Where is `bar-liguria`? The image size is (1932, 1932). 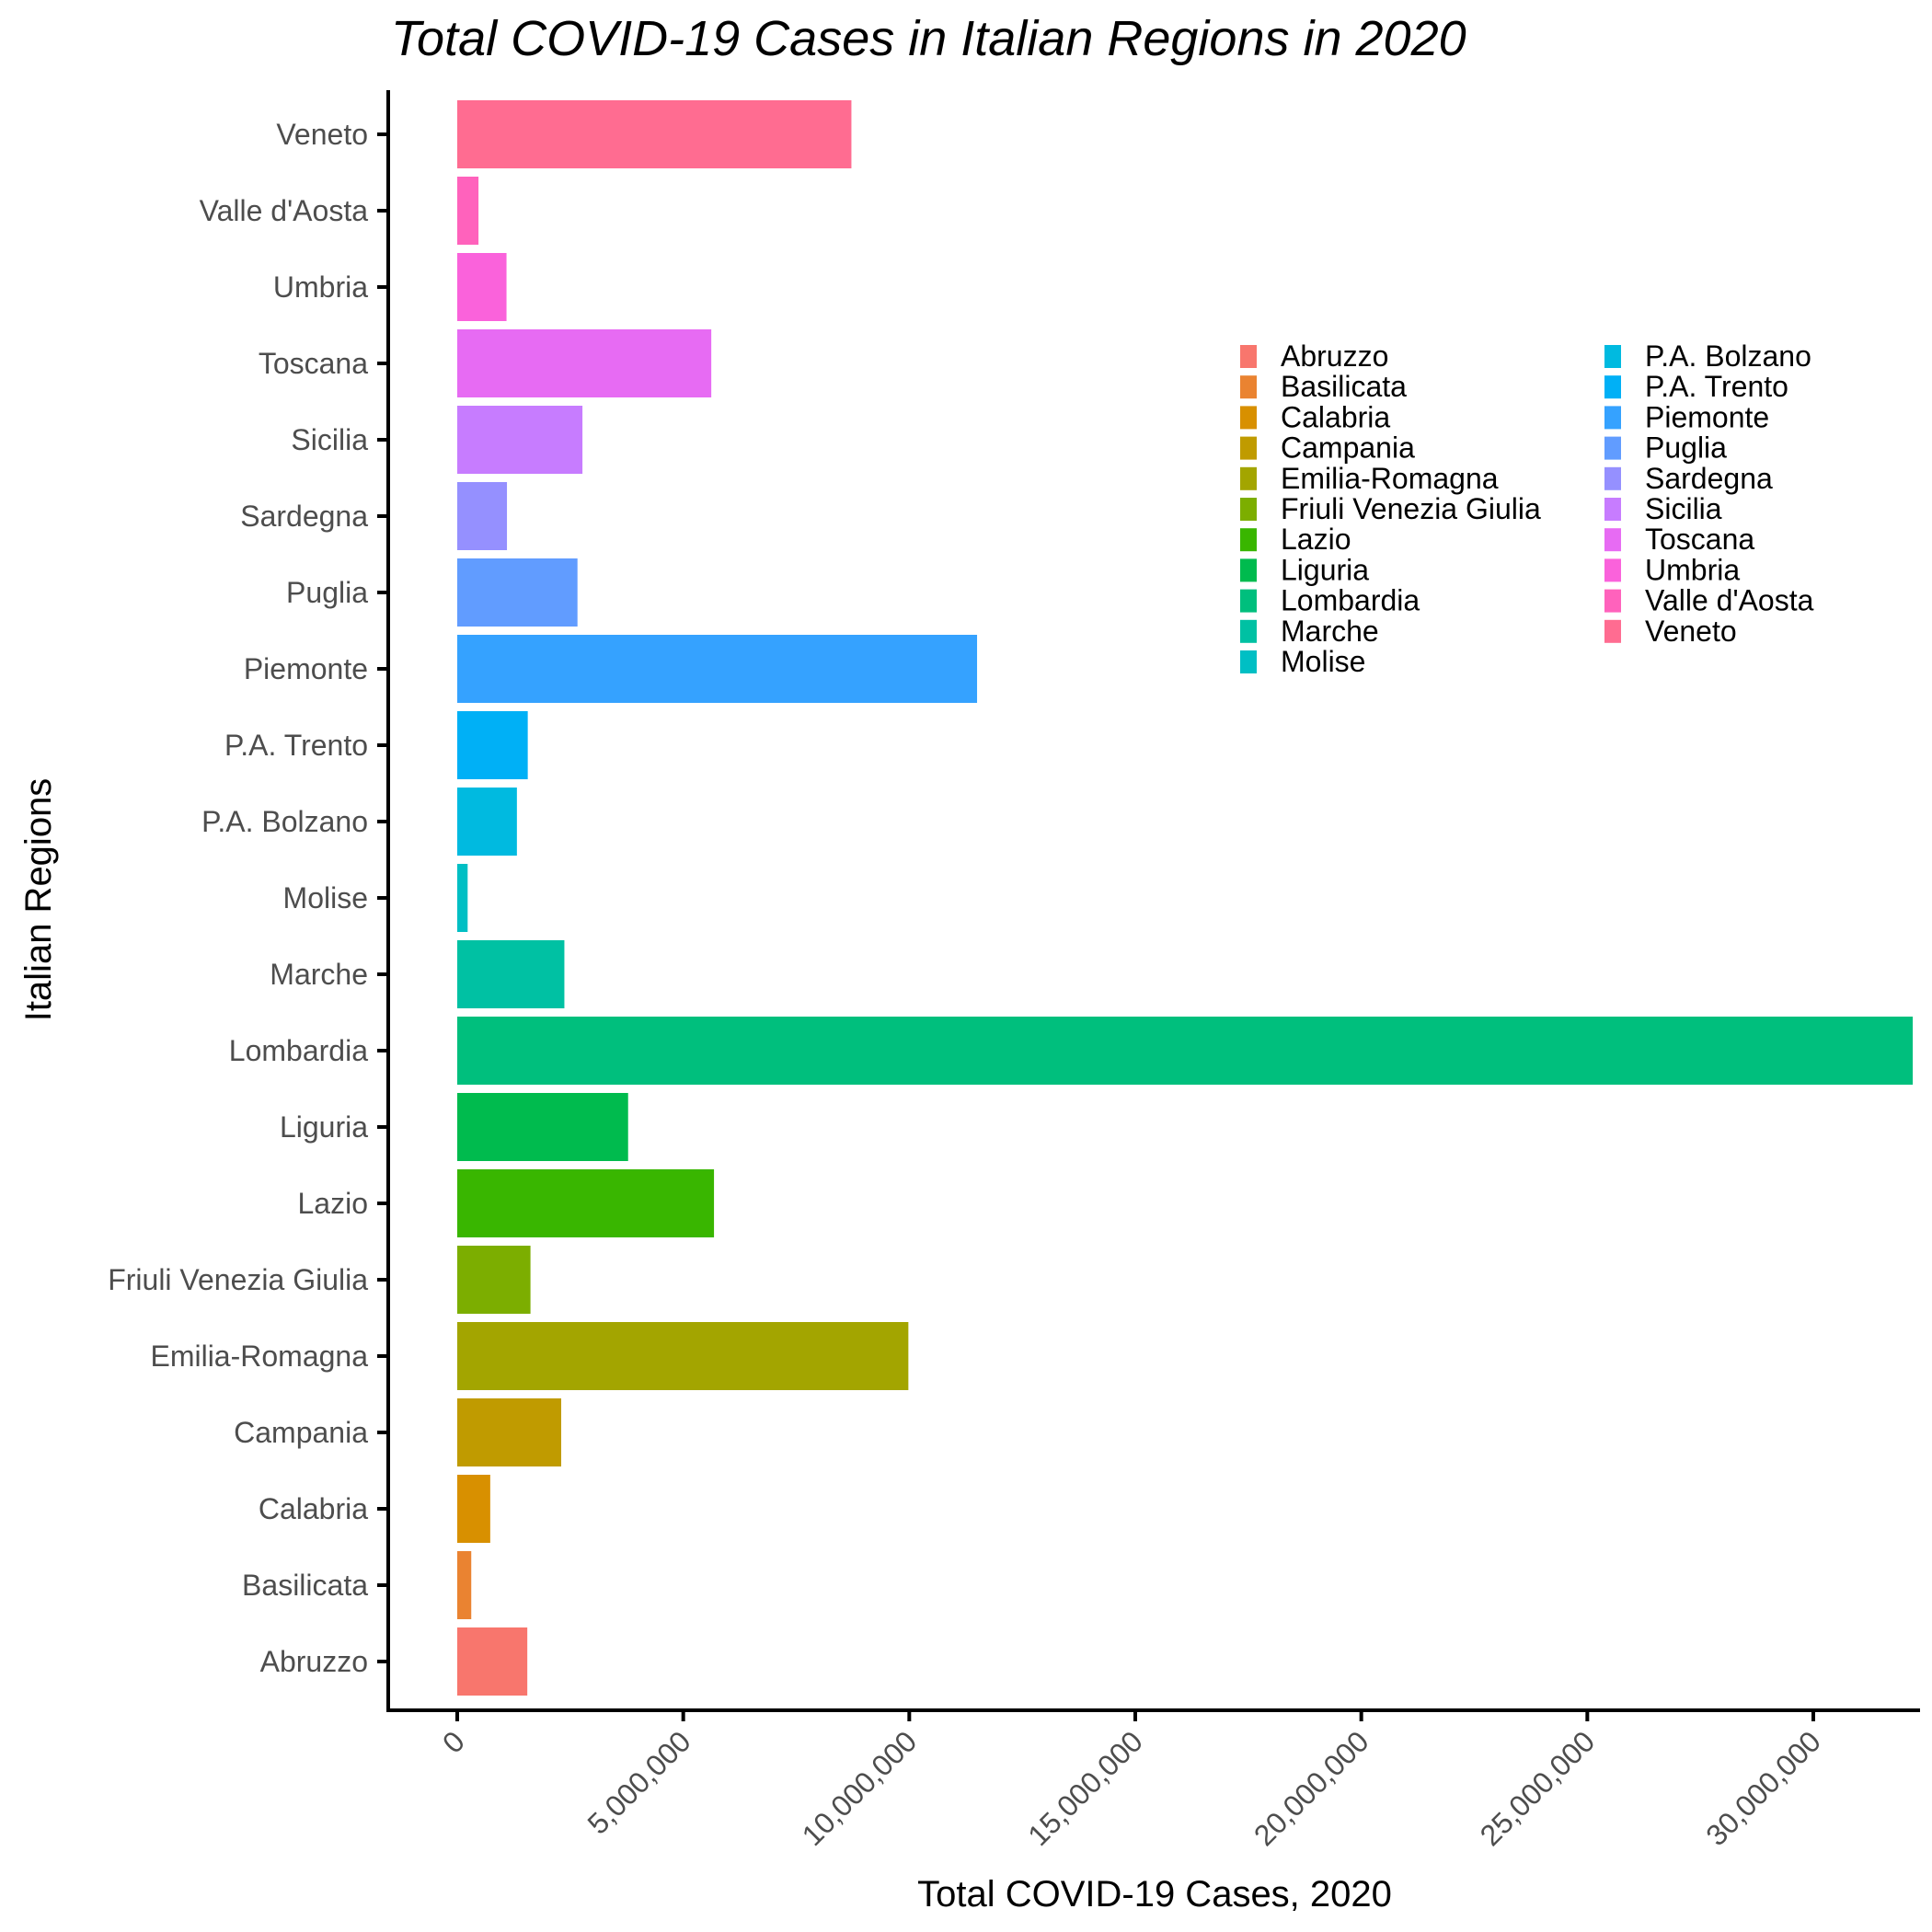
bar-liguria is located at coordinates (542, 1127).